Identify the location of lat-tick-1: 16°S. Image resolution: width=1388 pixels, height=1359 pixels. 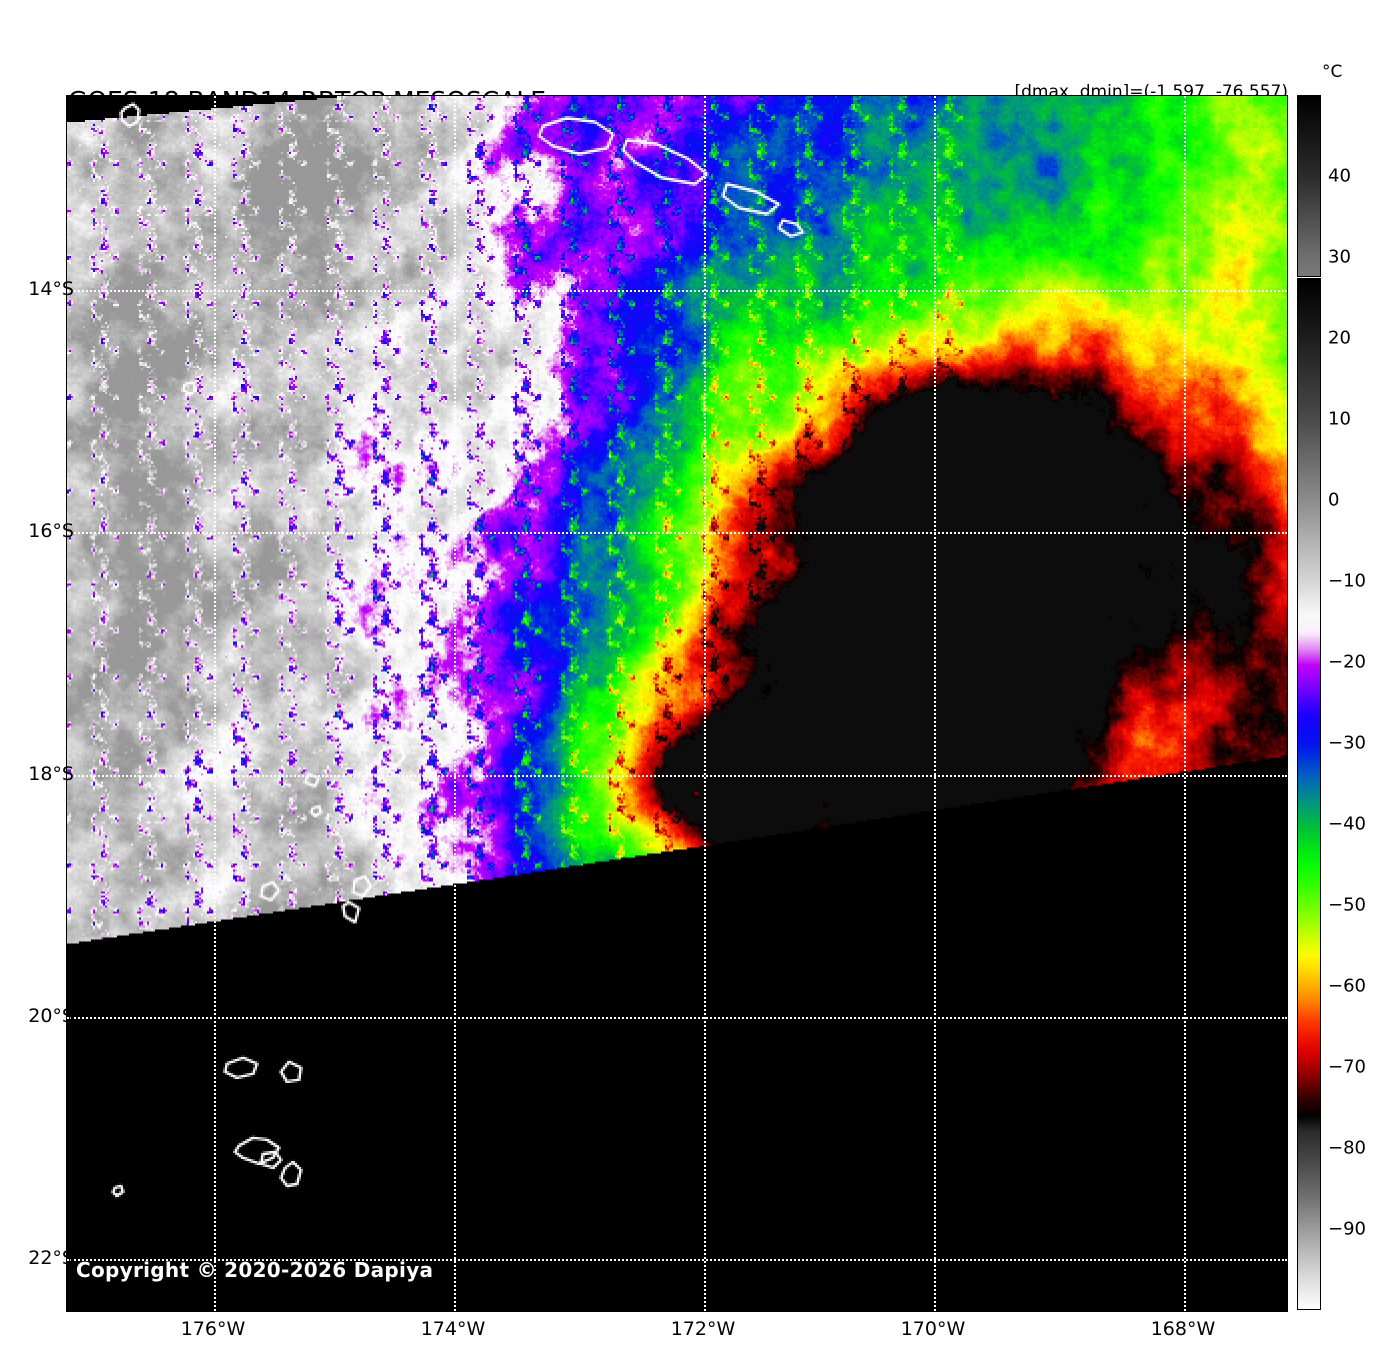
(51, 531).